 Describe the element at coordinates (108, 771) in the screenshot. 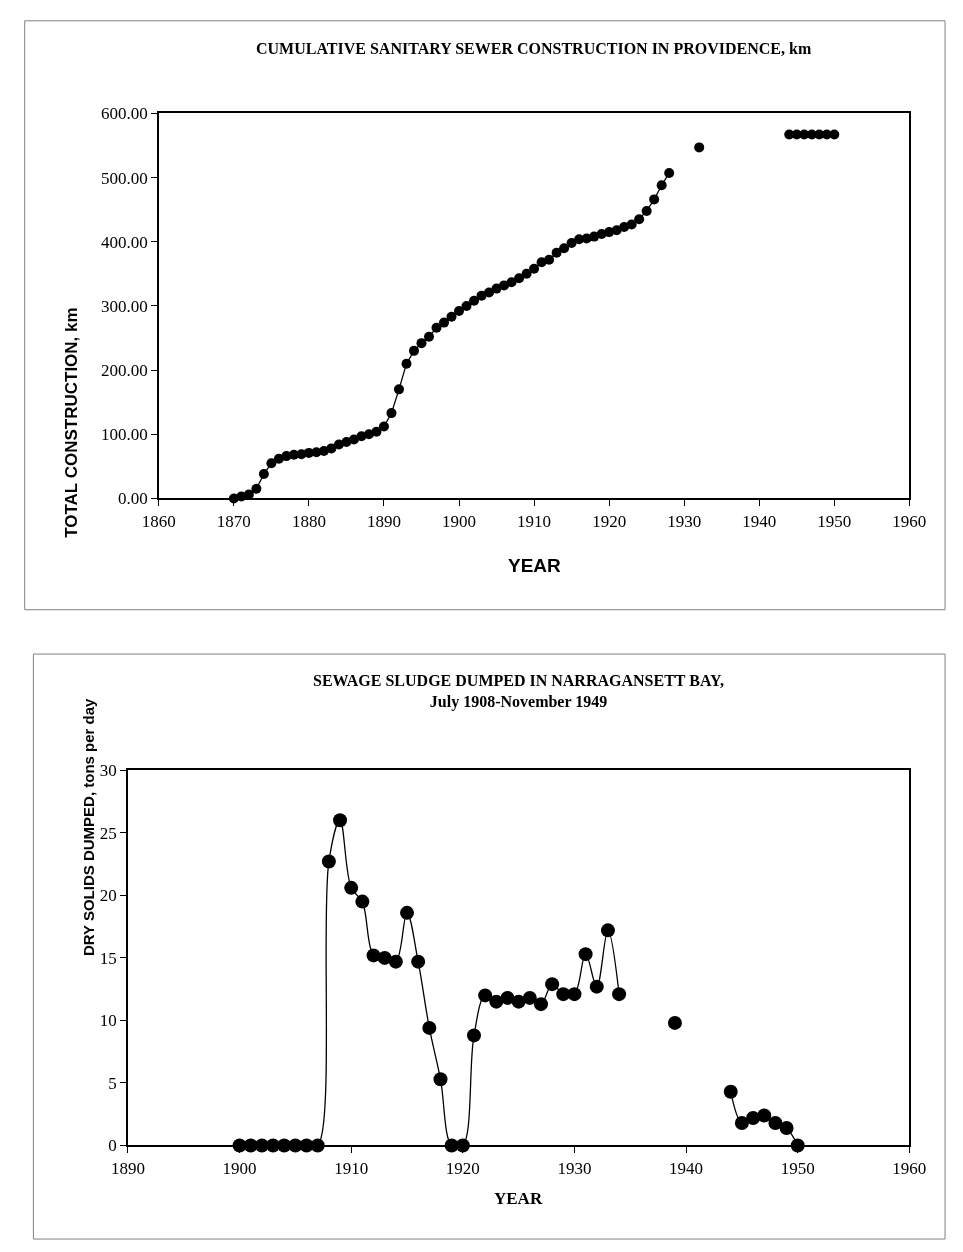

I see `y-tick-label: 30` at that location.